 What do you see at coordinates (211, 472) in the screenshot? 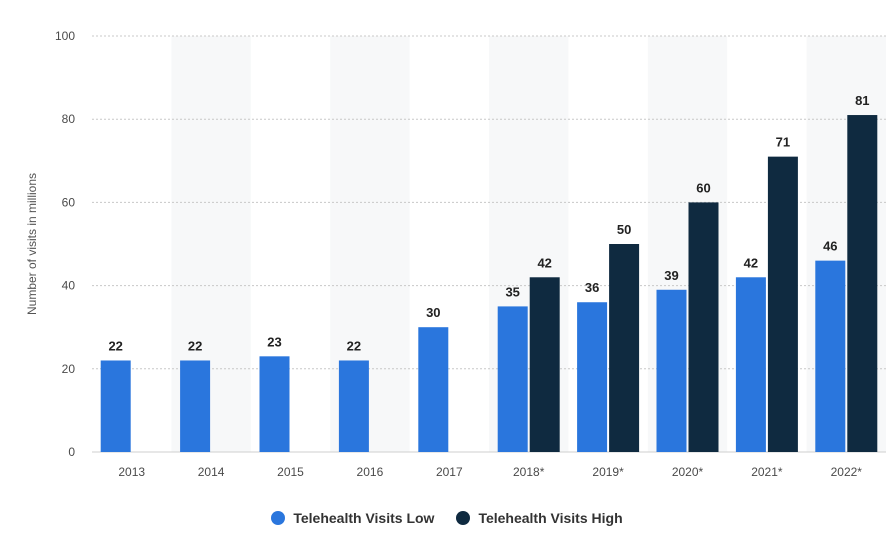
I see `x-tick-label: 2014` at bounding box center [211, 472].